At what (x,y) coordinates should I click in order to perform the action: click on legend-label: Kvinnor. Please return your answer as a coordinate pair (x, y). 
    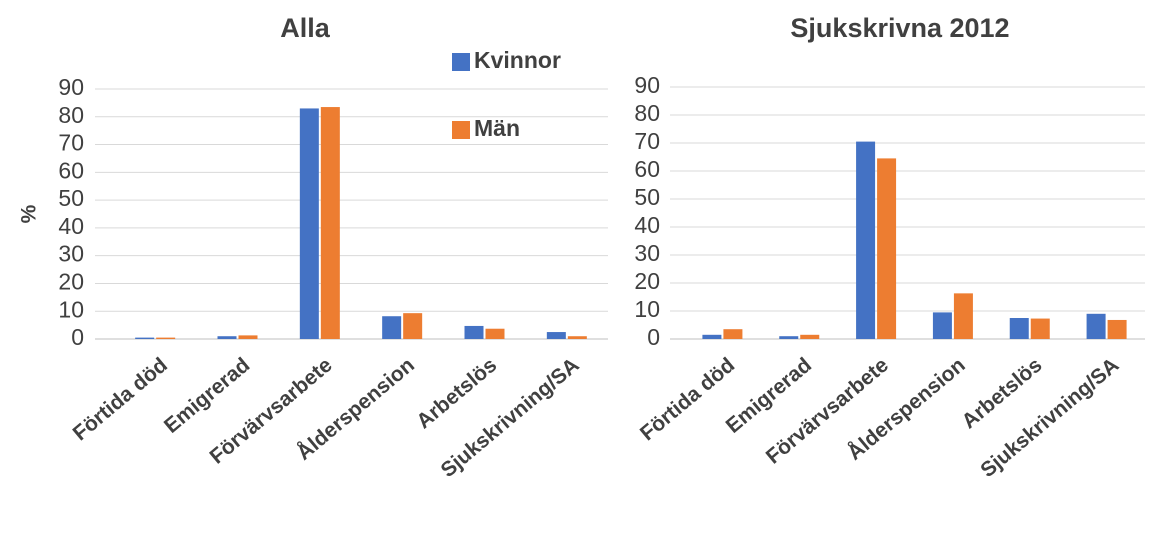
    Looking at the image, I should click on (517, 60).